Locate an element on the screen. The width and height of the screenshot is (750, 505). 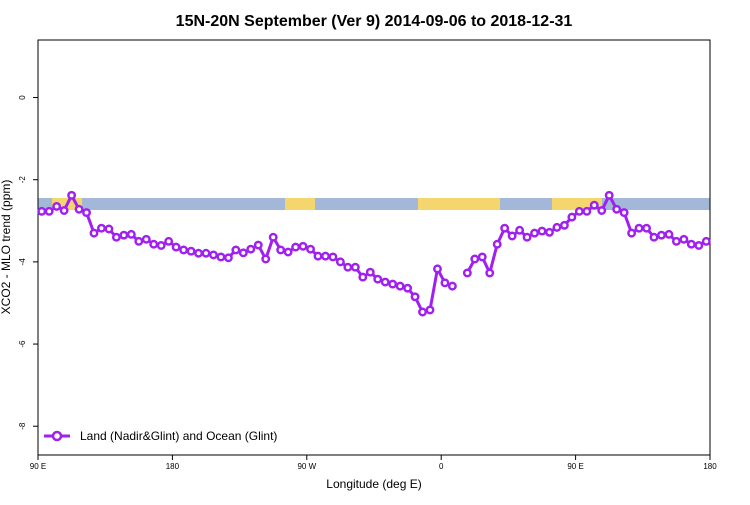
y-tick-label: -8 is located at coordinates (22, 426).